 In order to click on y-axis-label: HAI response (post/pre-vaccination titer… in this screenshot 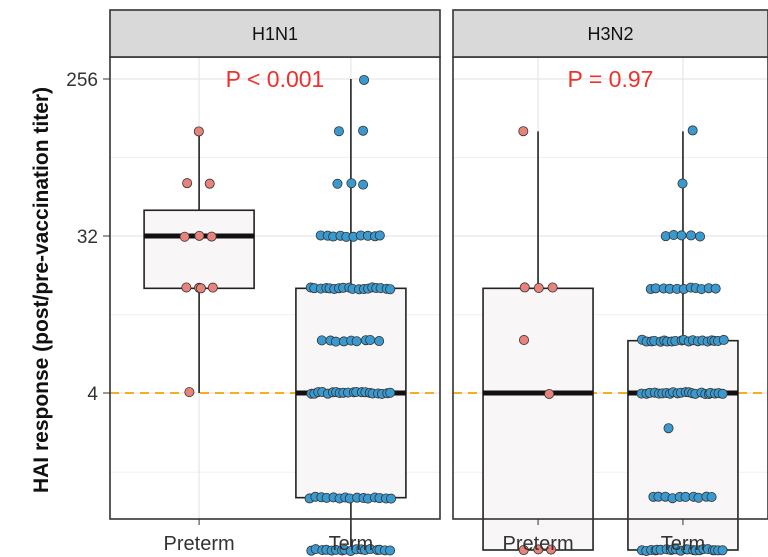, I will do `click(41, 290)`.